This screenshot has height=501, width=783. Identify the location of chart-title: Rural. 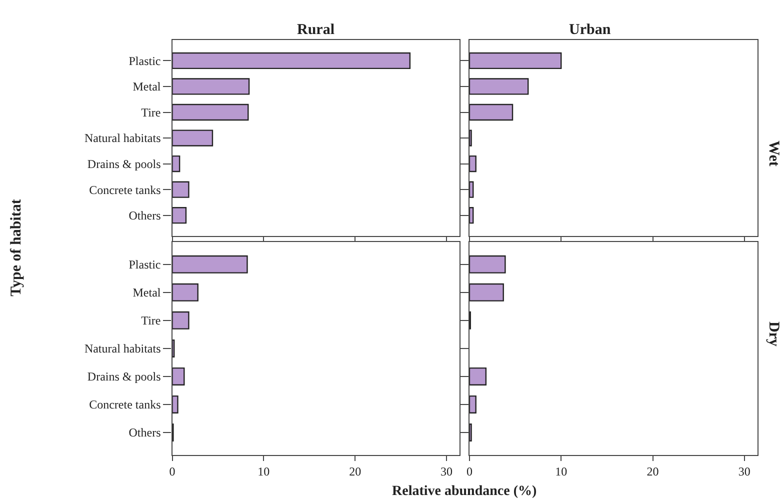
(315, 30).